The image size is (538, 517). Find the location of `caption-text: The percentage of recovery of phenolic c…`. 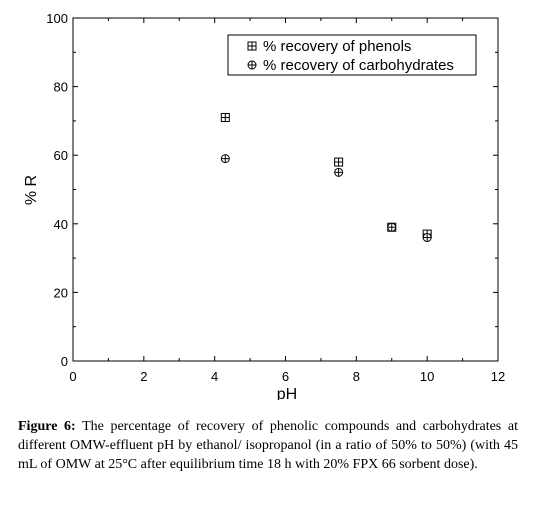

caption-text: The percentage of recovery of phenolic c… is located at coordinates (268, 445).